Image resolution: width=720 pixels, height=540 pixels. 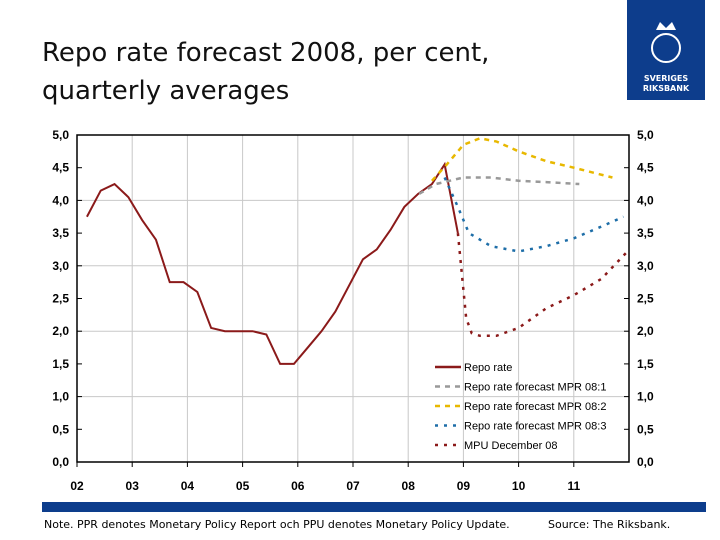 I want to click on y-tick-label-right: 1,0, so click(x=645, y=397).